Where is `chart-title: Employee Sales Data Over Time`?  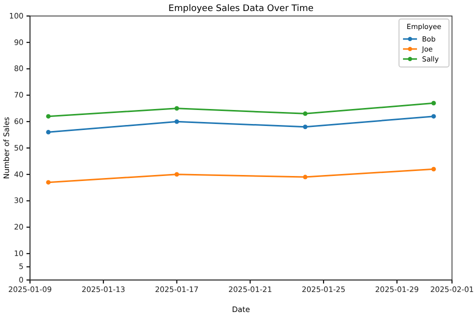 chart-title: Employee Sales Data Over Time is located at coordinates (241, 9).